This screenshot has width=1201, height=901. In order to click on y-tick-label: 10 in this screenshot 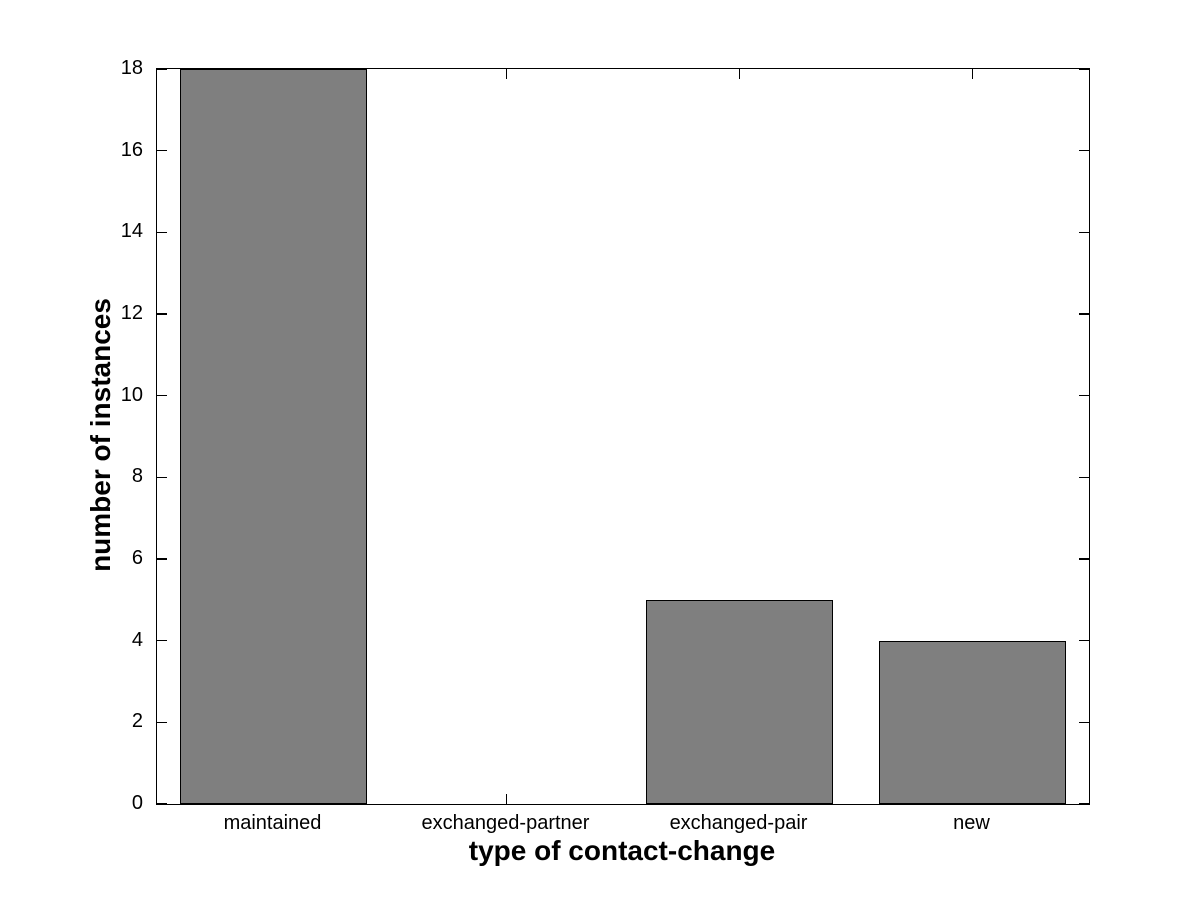, I will do `click(131, 394)`.